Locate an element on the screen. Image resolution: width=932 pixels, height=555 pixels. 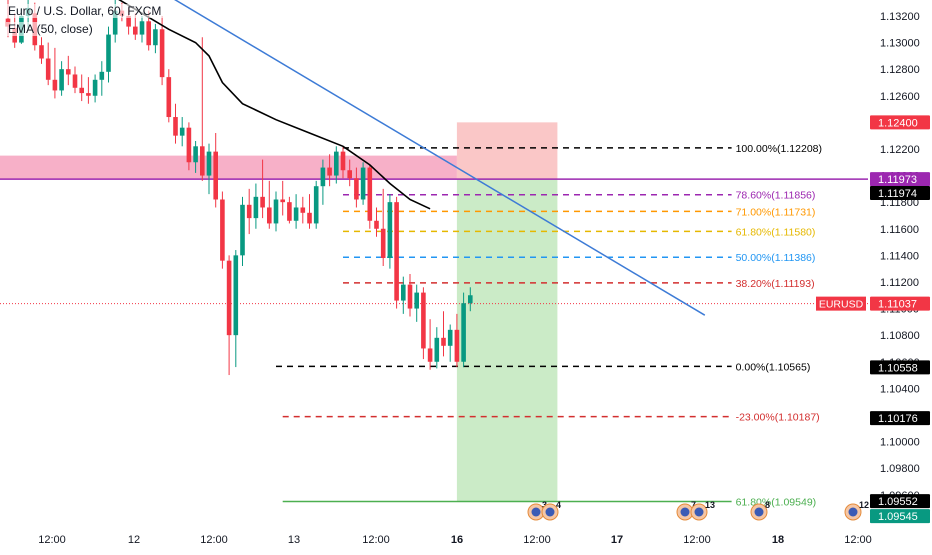
fib-level-label: 71.00%(1.11731) is located at coordinates (776, 212).